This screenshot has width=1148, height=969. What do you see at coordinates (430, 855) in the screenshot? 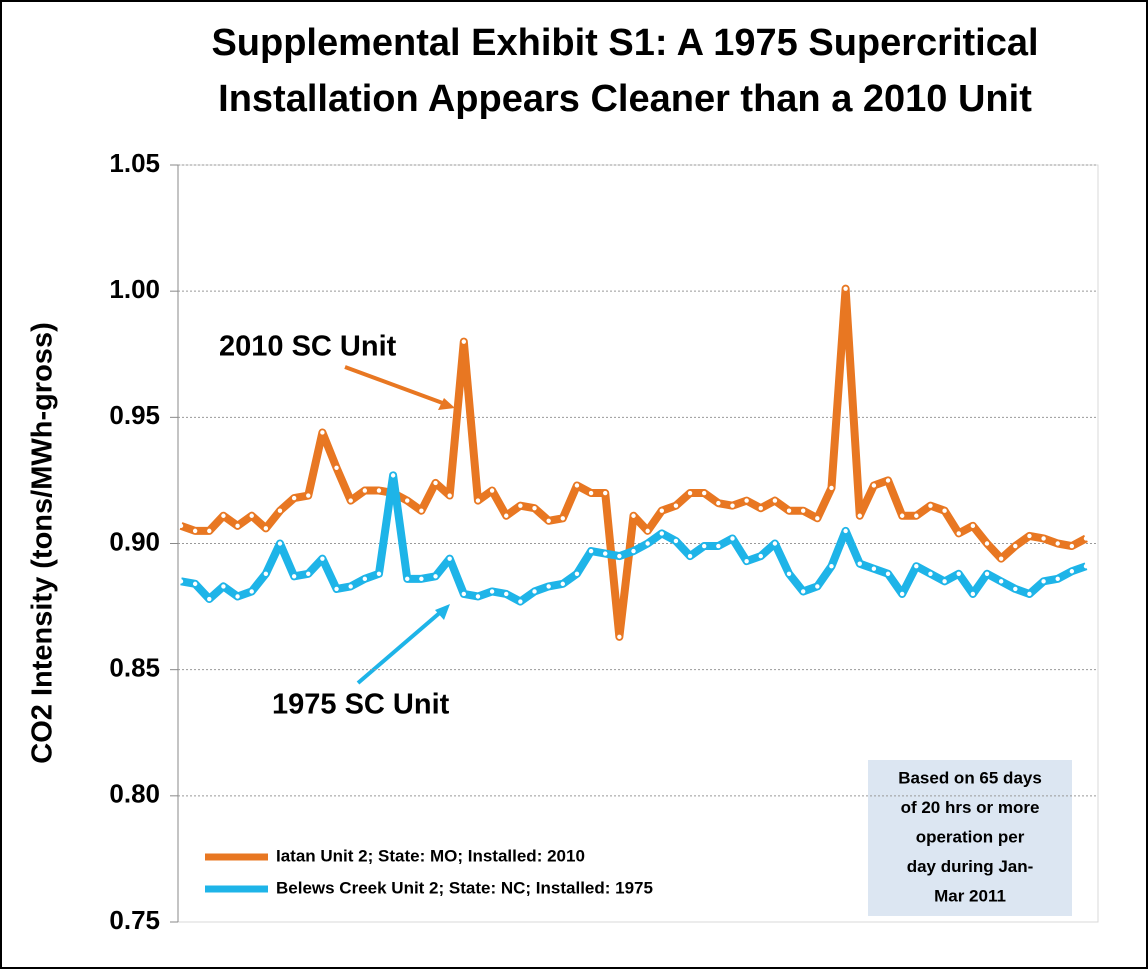
I see `legend-label: Iatan Unit 2; State: MO; Installed: 2010` at bounding box center [430, 855].